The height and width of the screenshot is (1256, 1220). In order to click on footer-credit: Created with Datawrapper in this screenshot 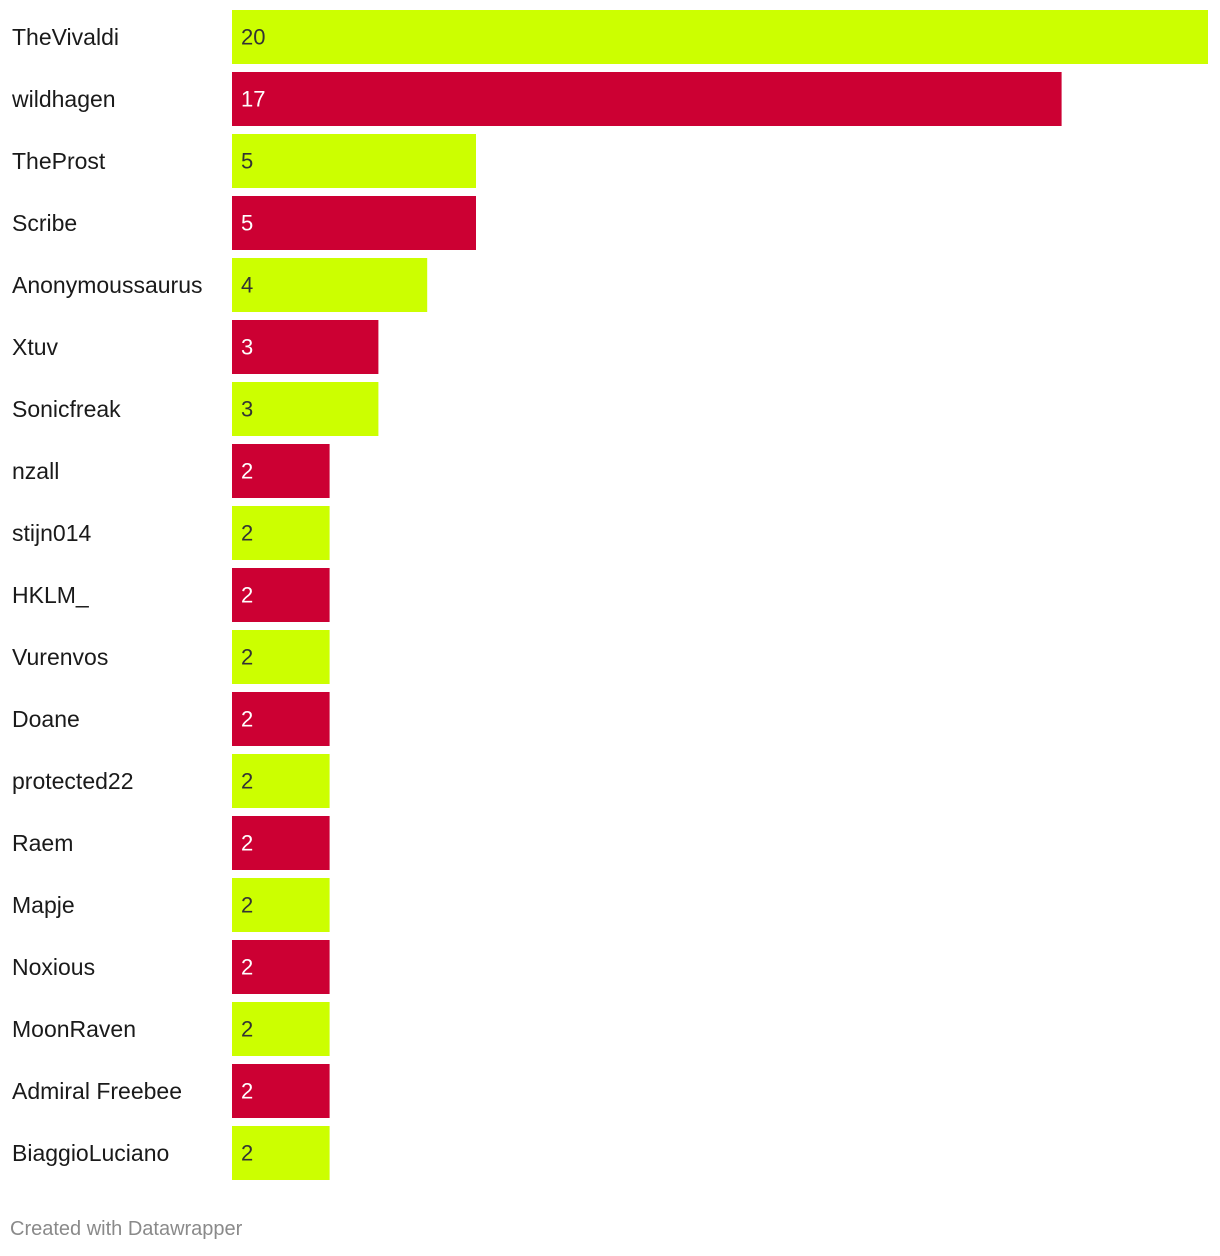, I will do `click(126, 1229)`.